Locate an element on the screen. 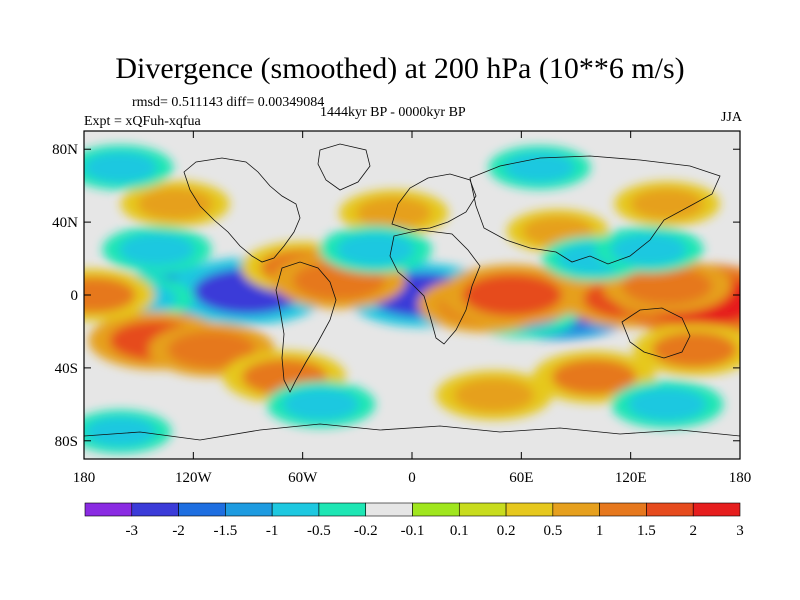 Image resolution: width=800 pixels, height=600 pixels. colorbar-label: -1.5 is located at coordinates (225, 531).